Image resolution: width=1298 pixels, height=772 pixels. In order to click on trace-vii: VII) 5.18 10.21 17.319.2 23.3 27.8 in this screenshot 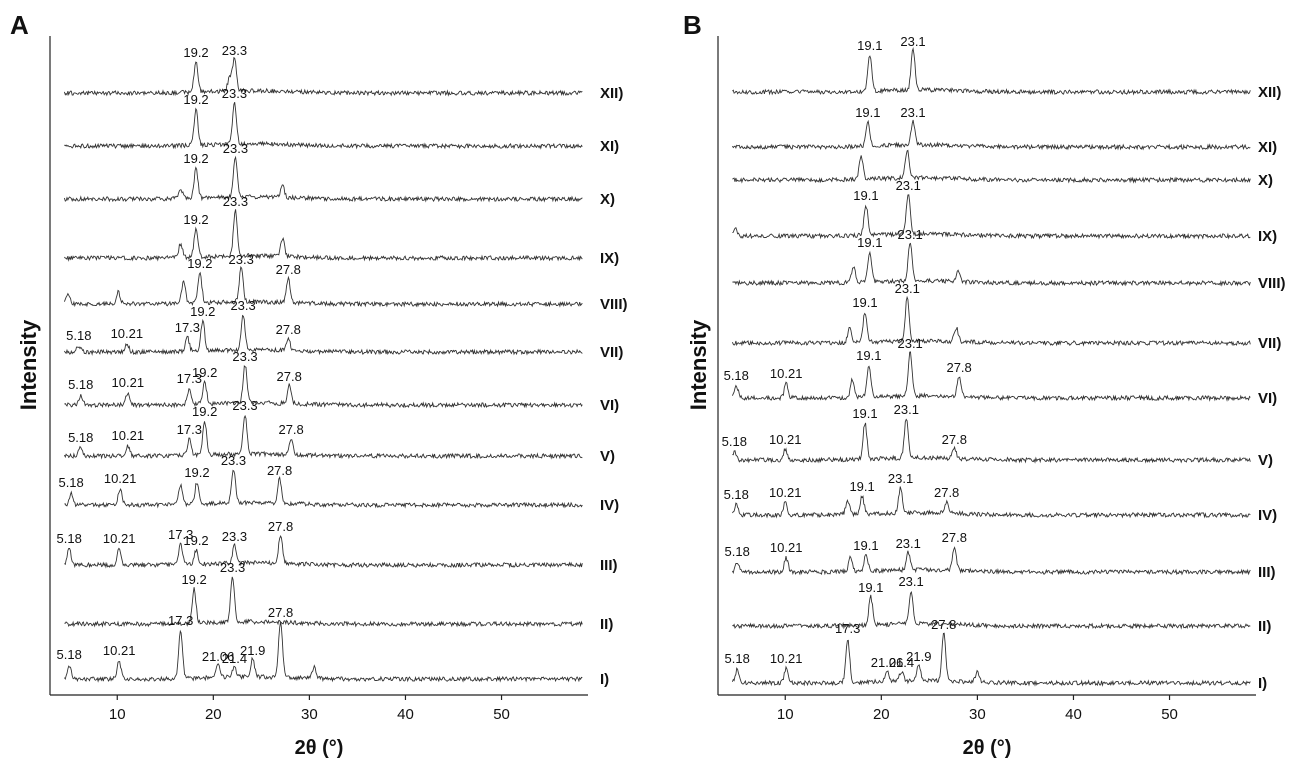, I will do `click(343, 329)`.